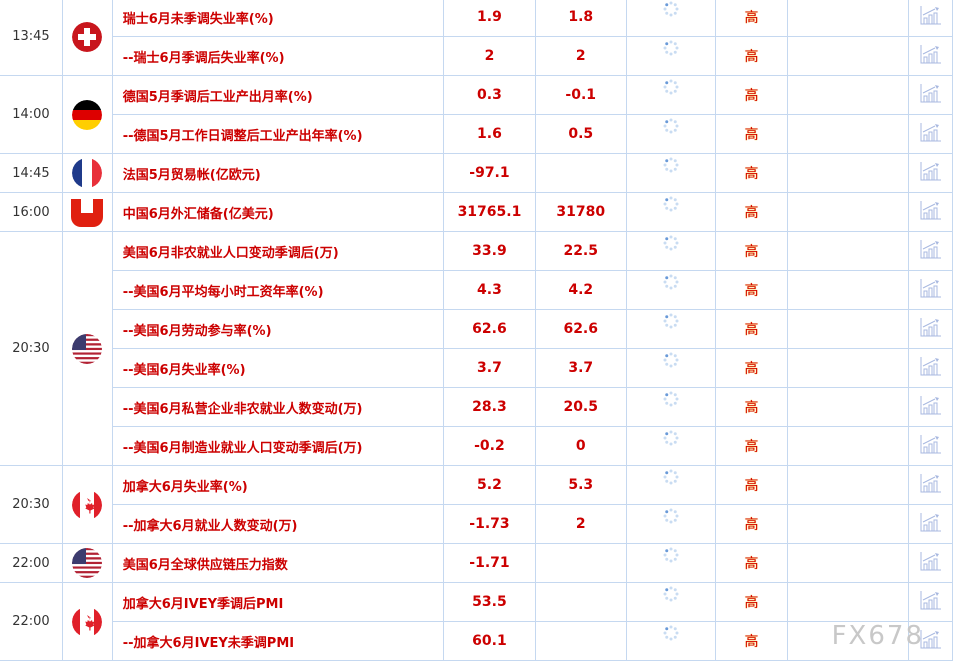  I want to click on forecast-value: -0.1, so click(580, 95).